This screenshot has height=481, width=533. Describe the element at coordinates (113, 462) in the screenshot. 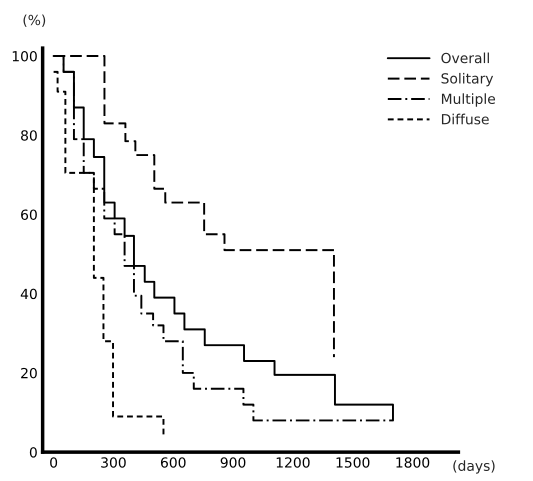

I see `x-tick-label: 300` at that location.